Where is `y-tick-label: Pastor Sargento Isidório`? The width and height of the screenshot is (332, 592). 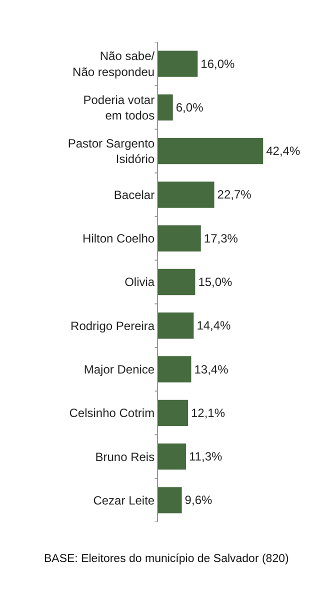 y-tick-label: Pastor Sargento Isidório is located at coordinates (111, 151).